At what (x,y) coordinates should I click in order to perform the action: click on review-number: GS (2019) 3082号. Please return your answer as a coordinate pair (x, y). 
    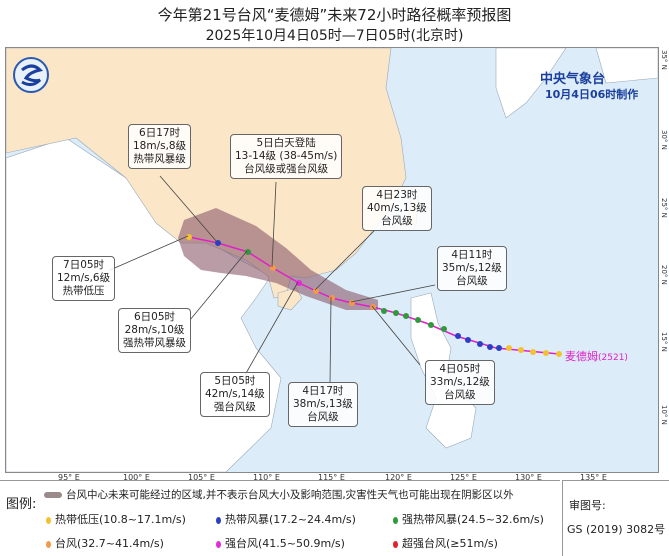
    Looking at the image, I should click on (616, 529).